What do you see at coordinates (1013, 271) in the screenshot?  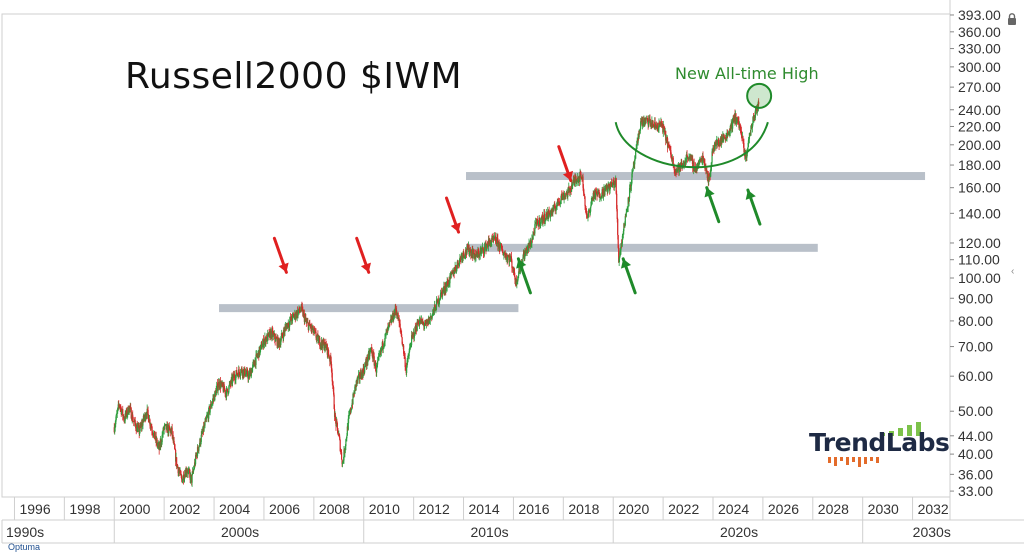 I see `collapse-handle-icon: ‹` at bounding box center [1013, 271].